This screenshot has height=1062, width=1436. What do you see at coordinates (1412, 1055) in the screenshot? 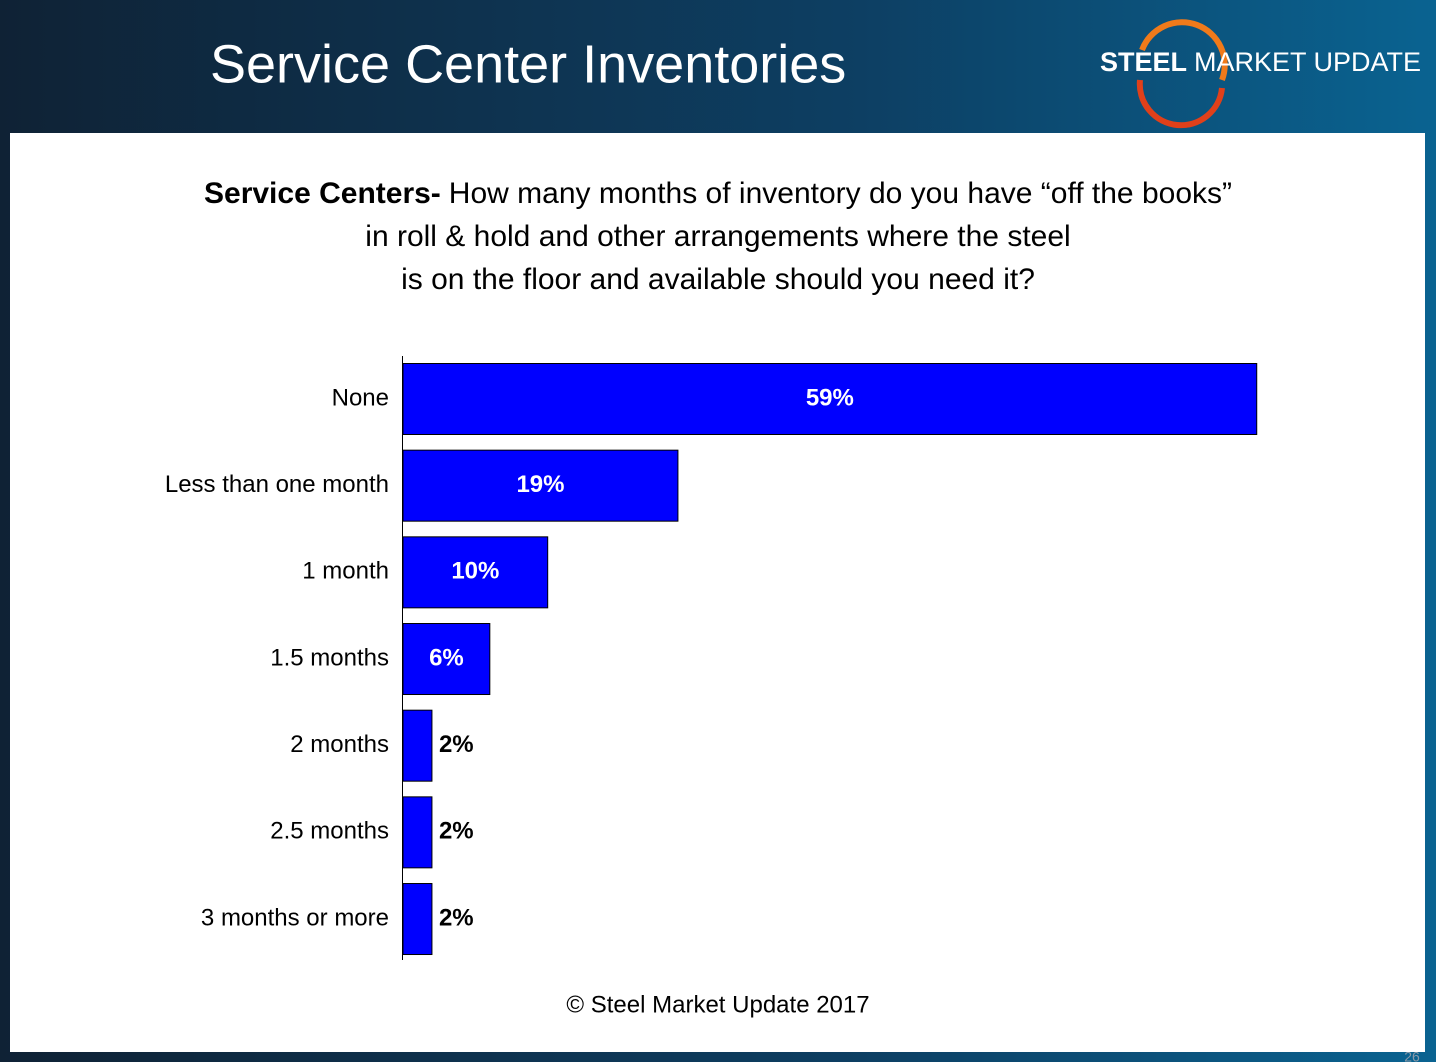
I see `page-number: 26` at bounding box center [1412, 1055].